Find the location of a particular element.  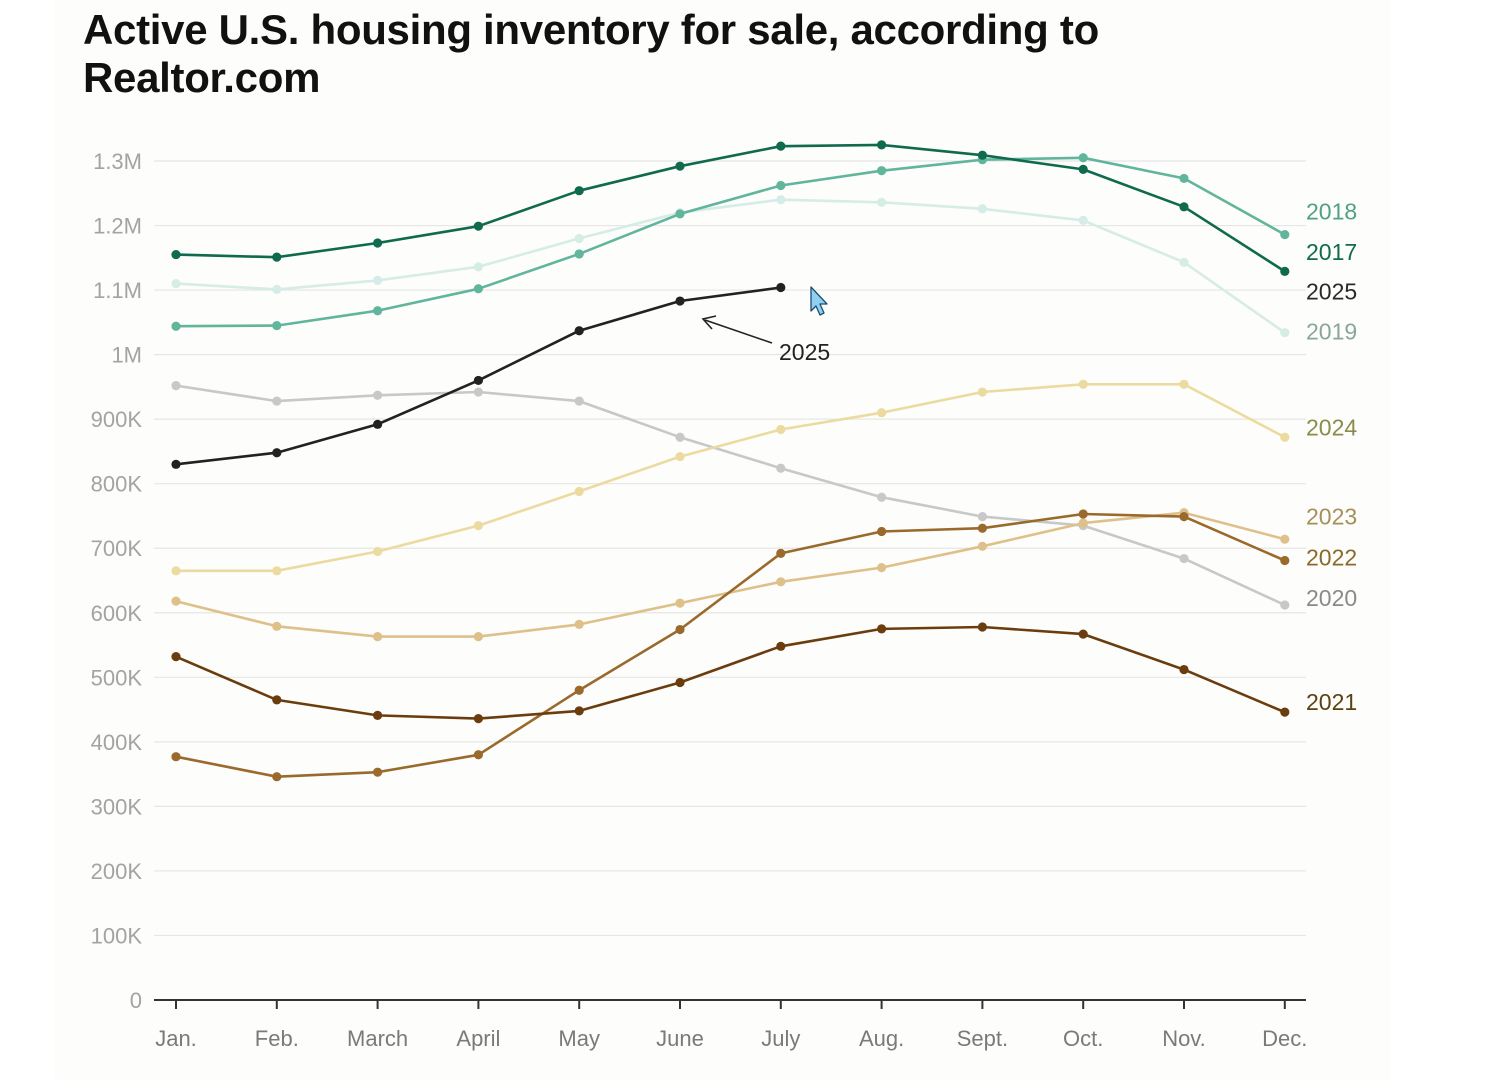

series-label-2022: 2022 is located at coordinates (1331, 557).